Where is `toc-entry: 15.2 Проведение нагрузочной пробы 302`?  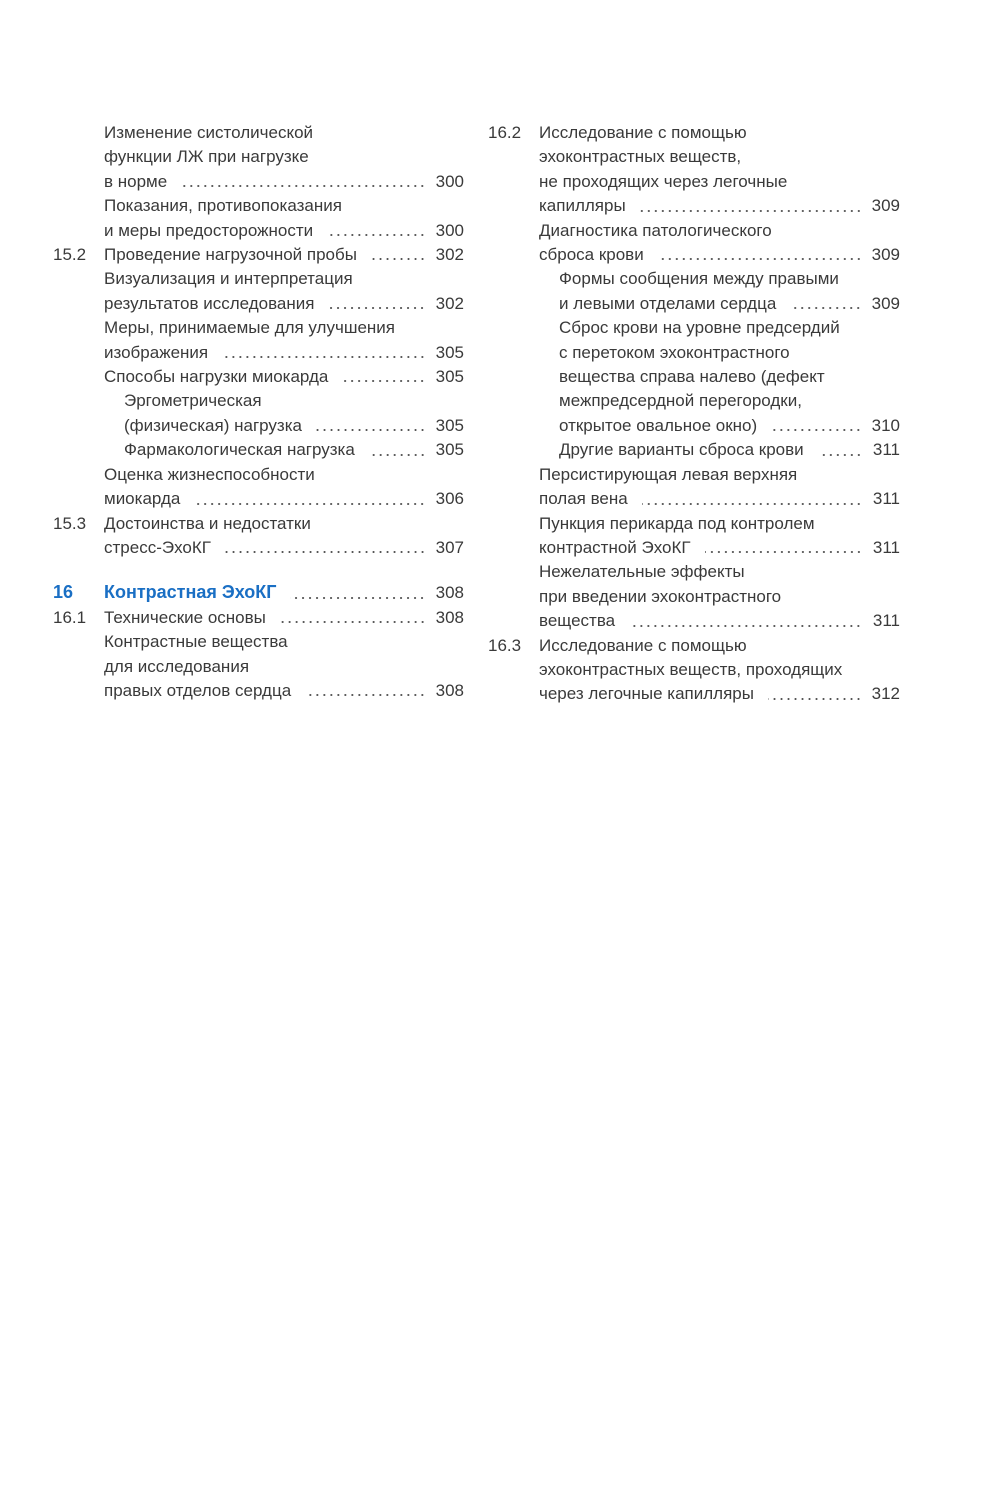
toc-entry: 15.2 Проведение нагрузочной пробы 302 is located at coordinates (258, 255).